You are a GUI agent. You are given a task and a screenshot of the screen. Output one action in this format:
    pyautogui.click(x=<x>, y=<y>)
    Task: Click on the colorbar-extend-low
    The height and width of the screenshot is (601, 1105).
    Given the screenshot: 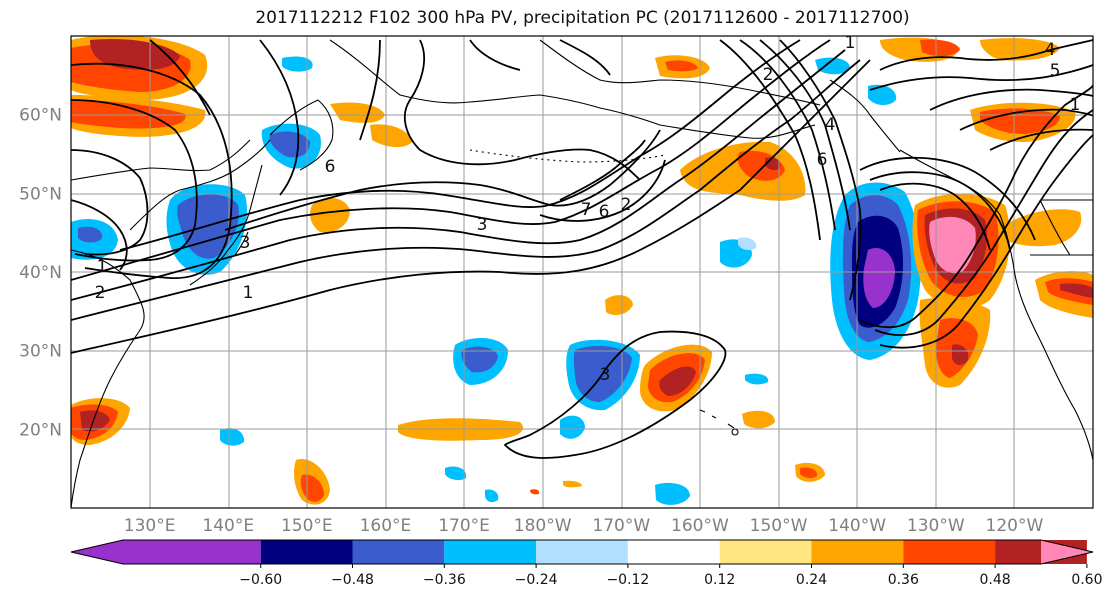 What is the action you would take?
    pyautogui.click(x=97, y=552)
    